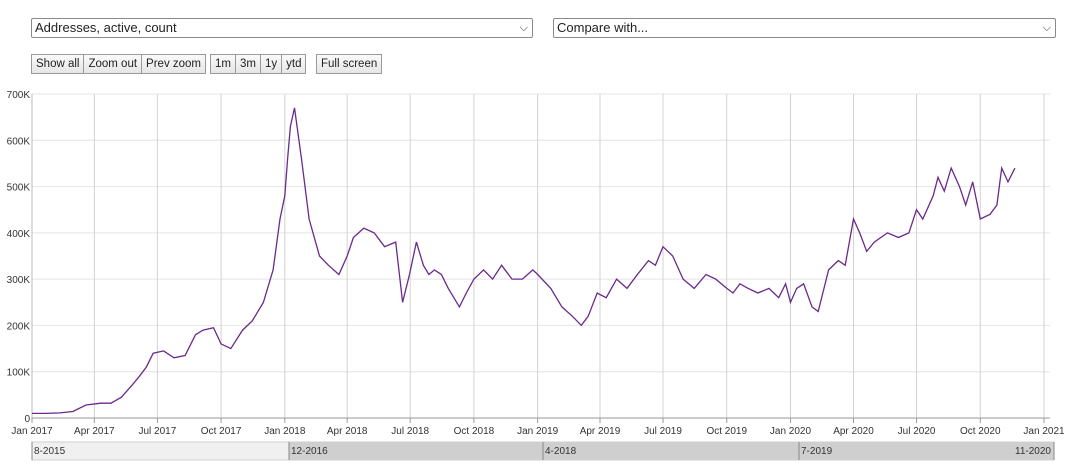 The width and height of the screenshot is (1080, 470). I want to click on x-tick-label: Jul 2020, so click(917, 431).